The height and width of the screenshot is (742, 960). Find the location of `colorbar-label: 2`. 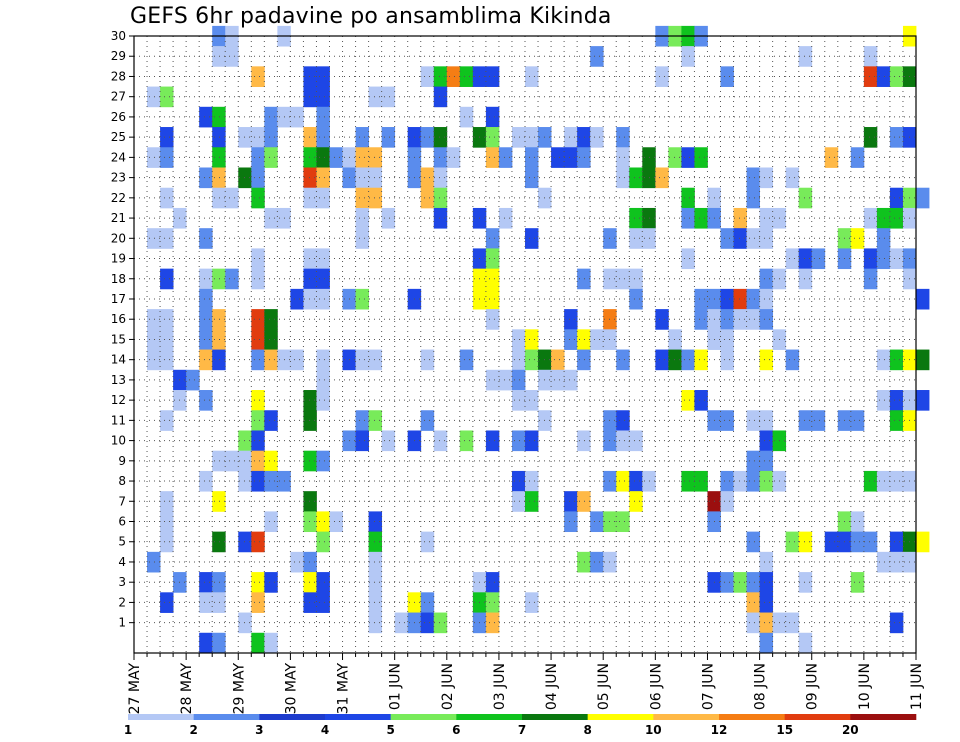

colorbar-label: 2 is located at coordinates (194, 730).